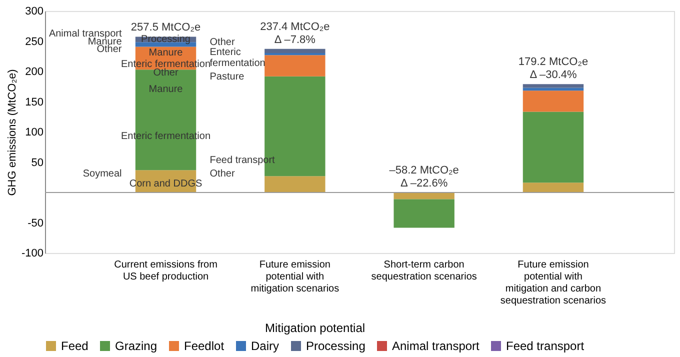 This screenshot has width=680, height=357. What do you see at coordinates (204, 346) in the screenshot?
I see `legend-label: Feedlot` at bounding box center [204, 346].